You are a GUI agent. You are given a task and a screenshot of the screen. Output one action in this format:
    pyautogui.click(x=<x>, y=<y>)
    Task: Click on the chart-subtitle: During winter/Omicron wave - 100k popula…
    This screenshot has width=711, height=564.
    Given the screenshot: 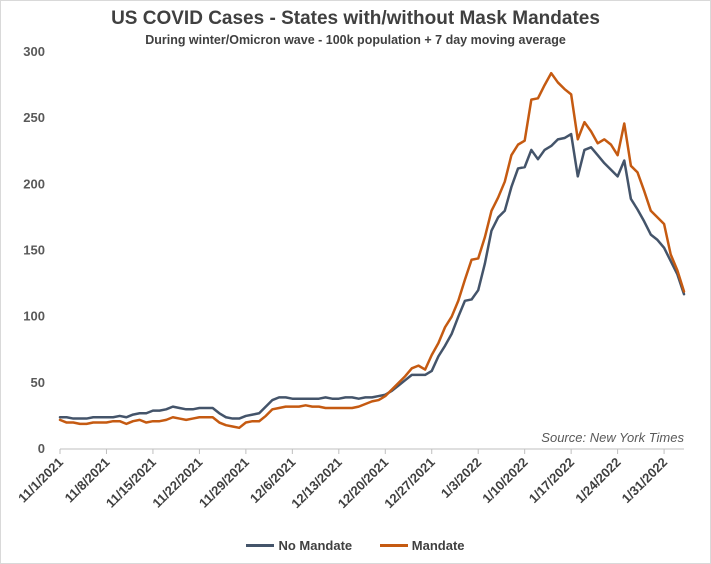 What is the action you would take?
    pyautogui.click(x=355, y=40)
    